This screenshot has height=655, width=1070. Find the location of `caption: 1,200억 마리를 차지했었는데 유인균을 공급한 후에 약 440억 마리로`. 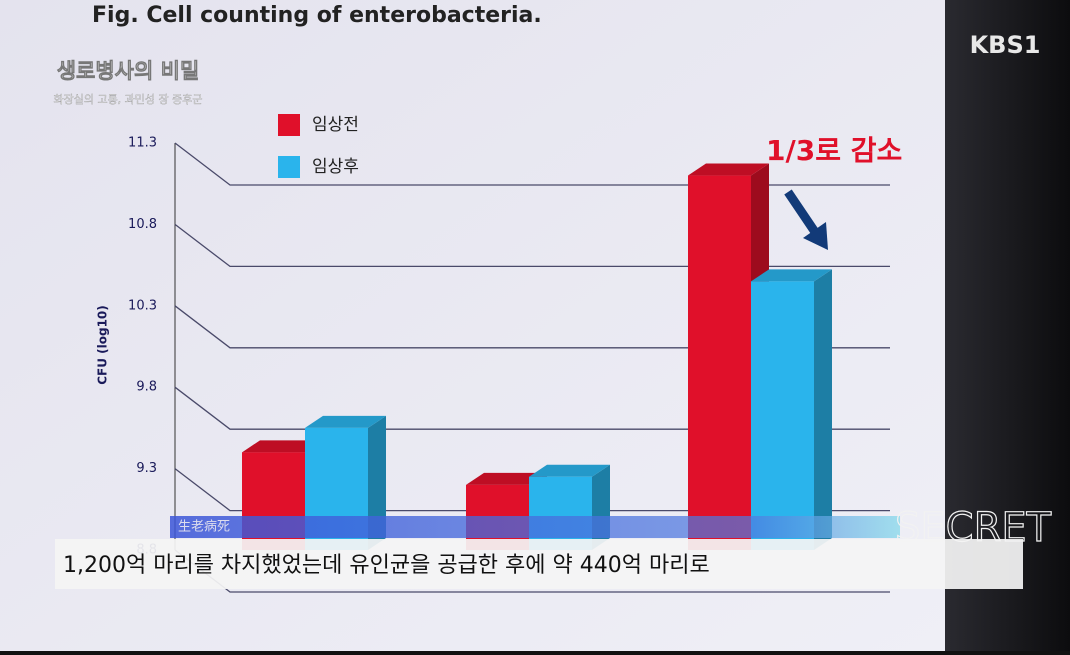

caption: 1,200억 마리를 차지했었는데 유인균을 공급한 후에 약 440억 마리로 is located at coordinates (386, 565).